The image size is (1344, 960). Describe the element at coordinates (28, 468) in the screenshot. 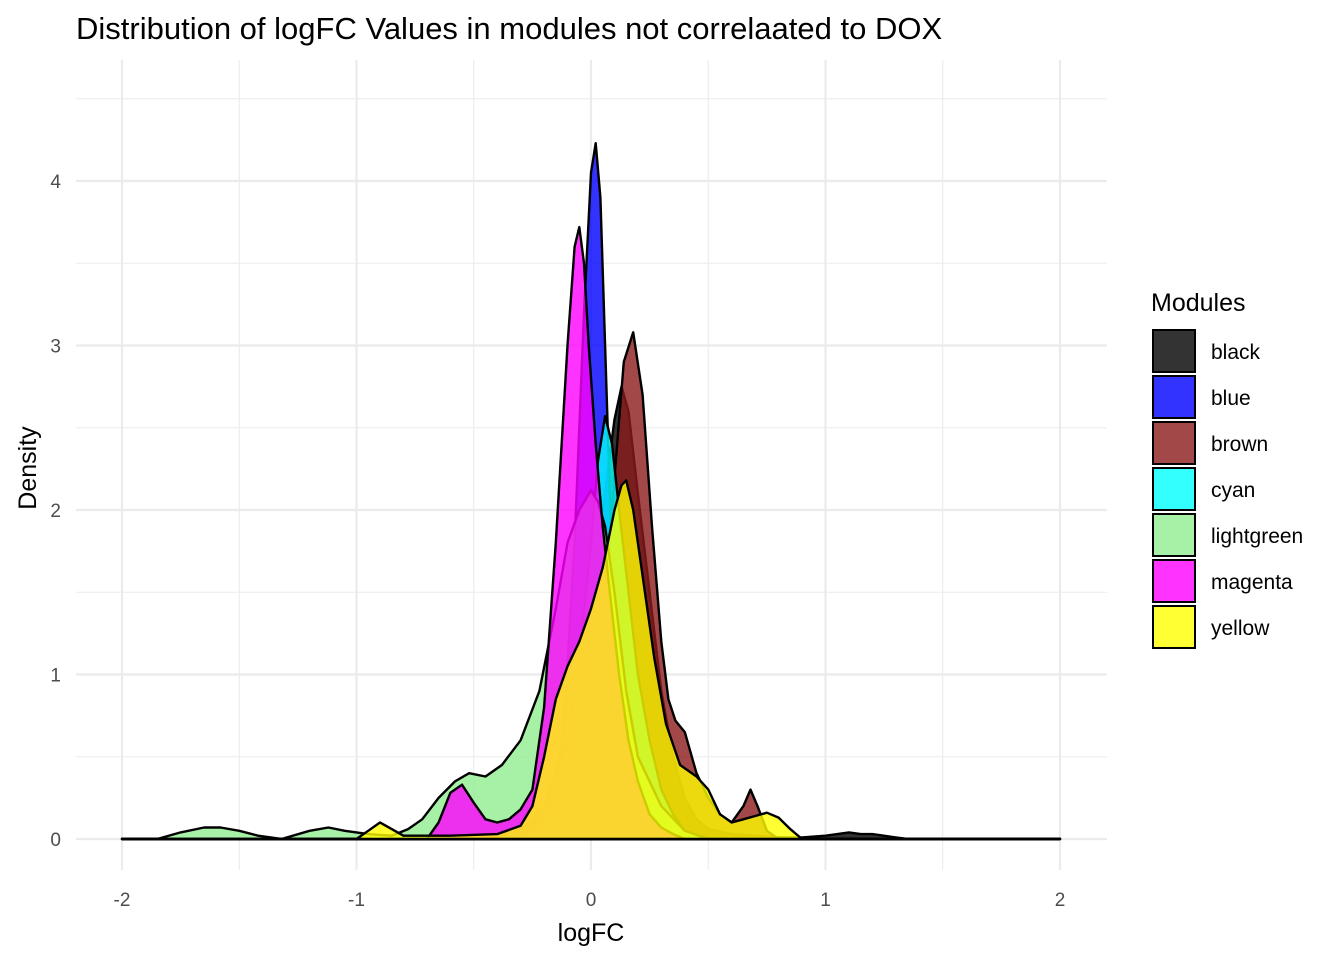

I see `y-axis-title: Density` at that location.